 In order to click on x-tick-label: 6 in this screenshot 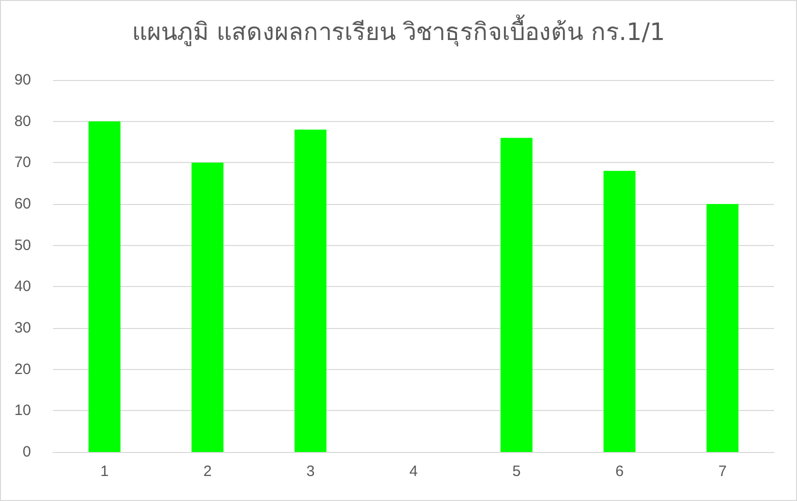, I will do `click(619, 471)`.